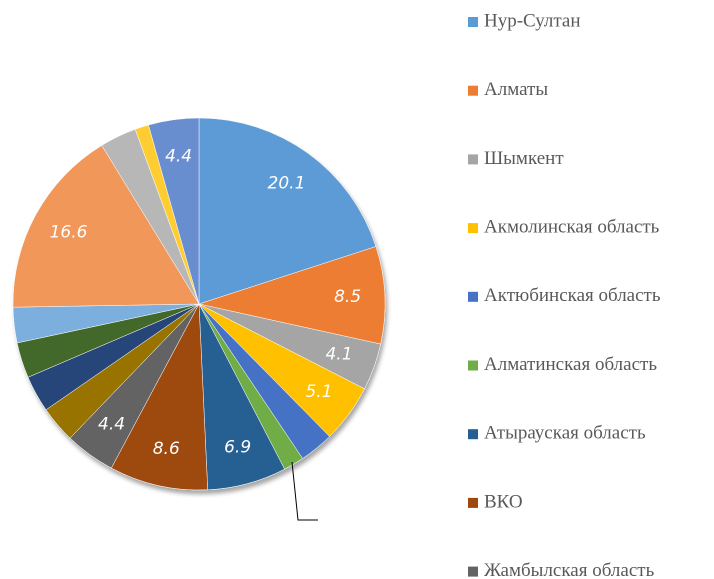 The height and width of the screenshot is (579, 714). I want to click on data-label: 8.6, so click(166, 449).